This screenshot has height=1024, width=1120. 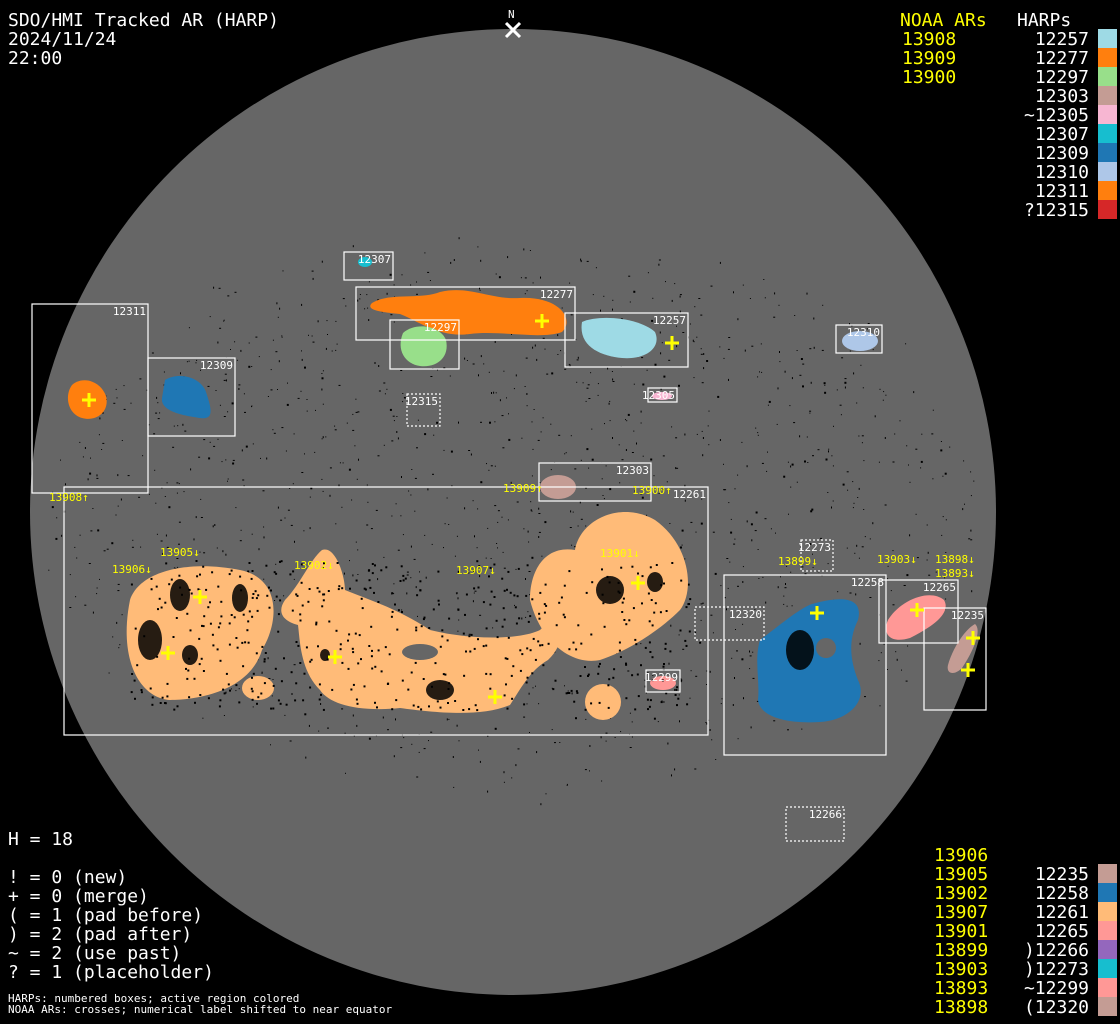 What do you see at coordinates (826, 648) in the screenshot?
I see `blob-hole` at bounding box center [826, 648].